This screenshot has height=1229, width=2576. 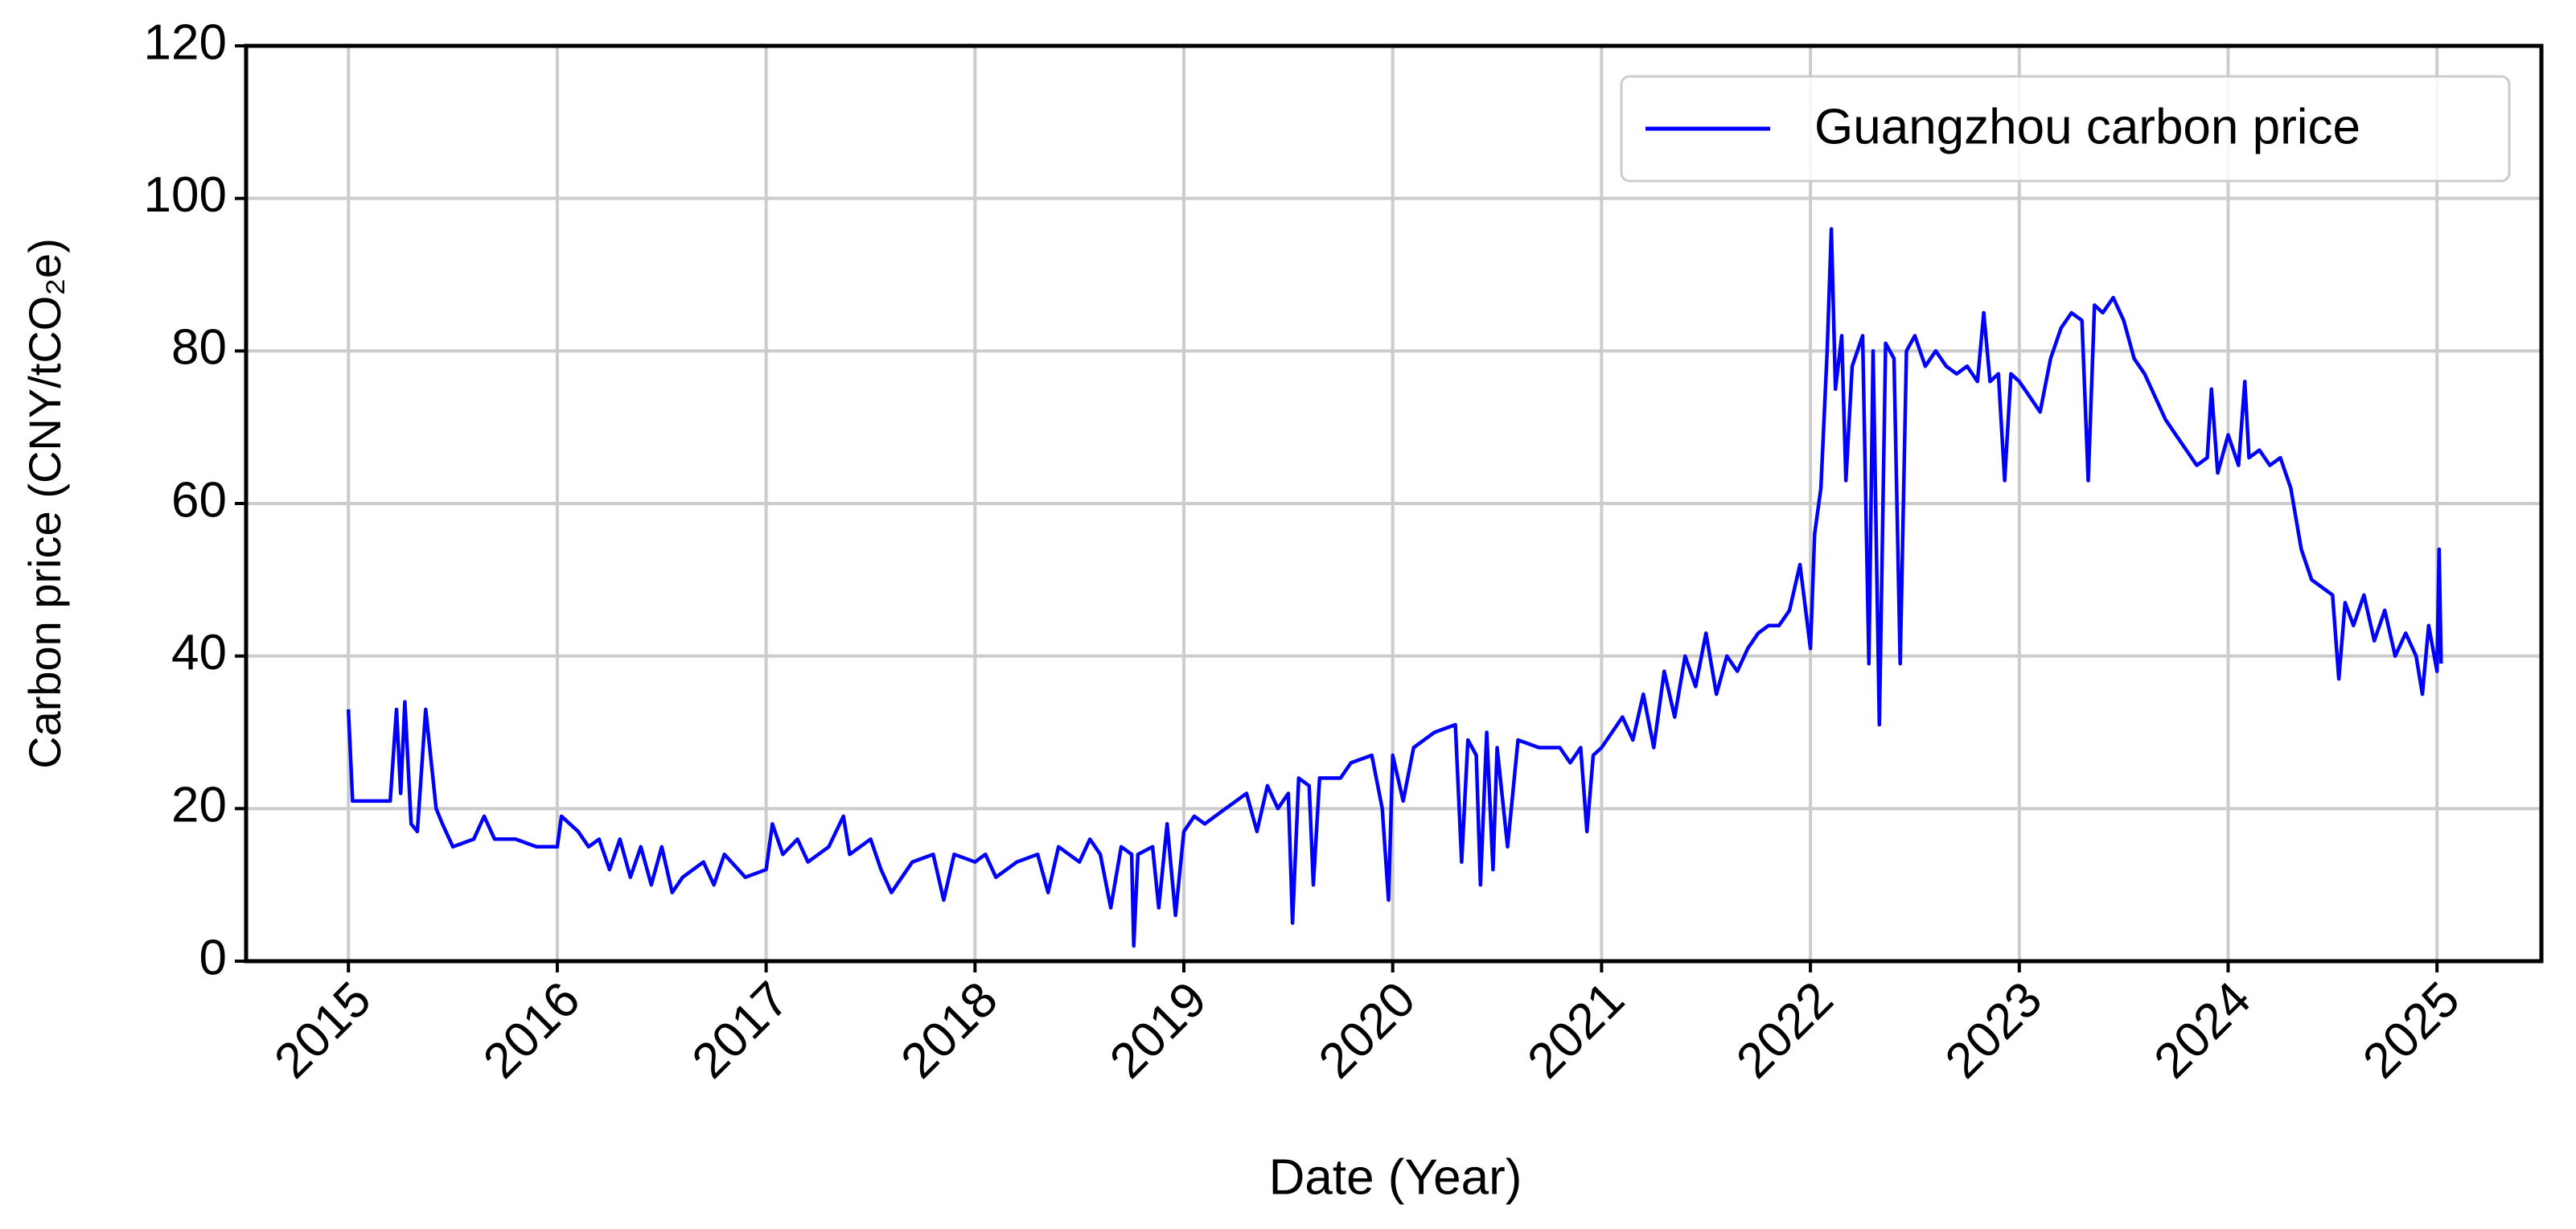 I want to click on y-tick-label: 120, so click(x=185, y=42).